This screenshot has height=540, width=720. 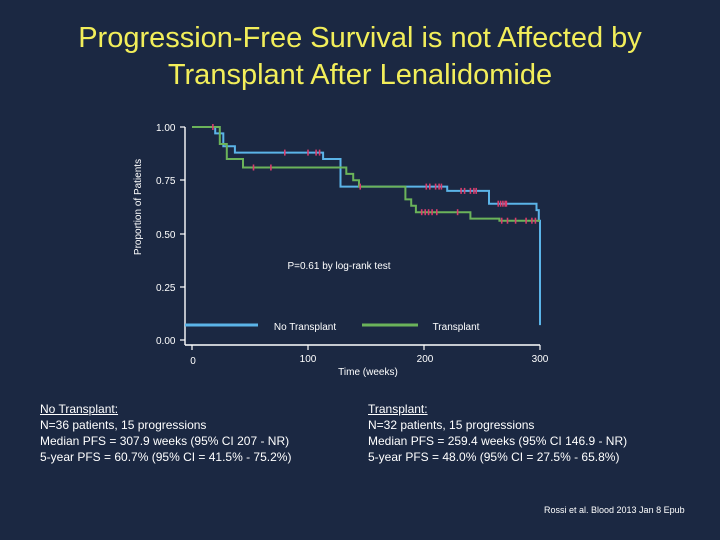 I want to click on legend-label-no-transplant: No Transplant, so click(x=305, y=327).